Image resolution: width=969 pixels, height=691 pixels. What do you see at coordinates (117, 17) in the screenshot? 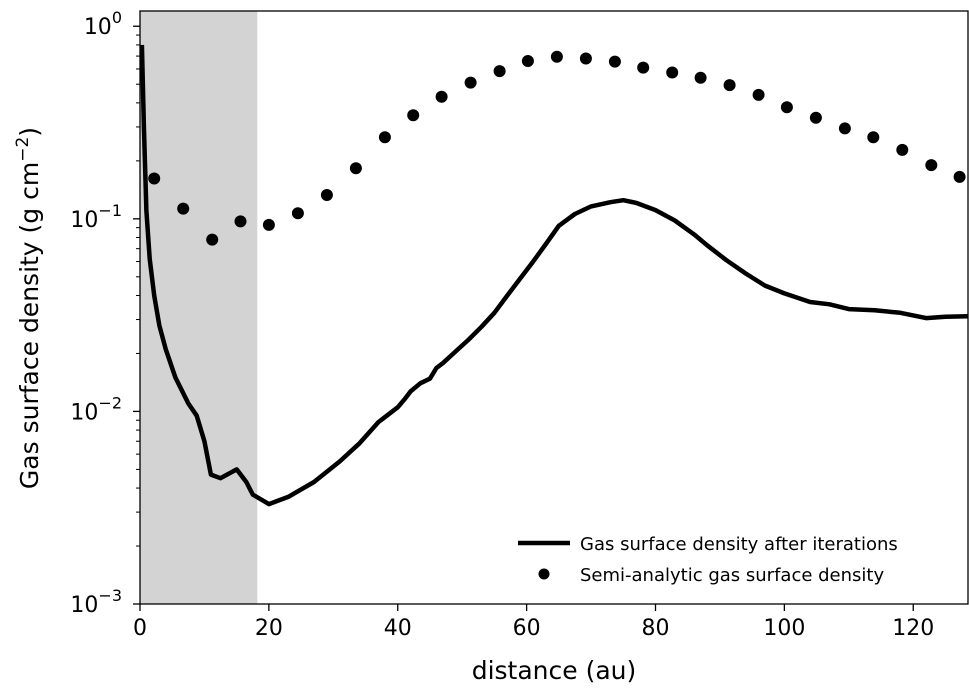
I see `y-tick-exponent: 0` at bounding box center [117, 17].